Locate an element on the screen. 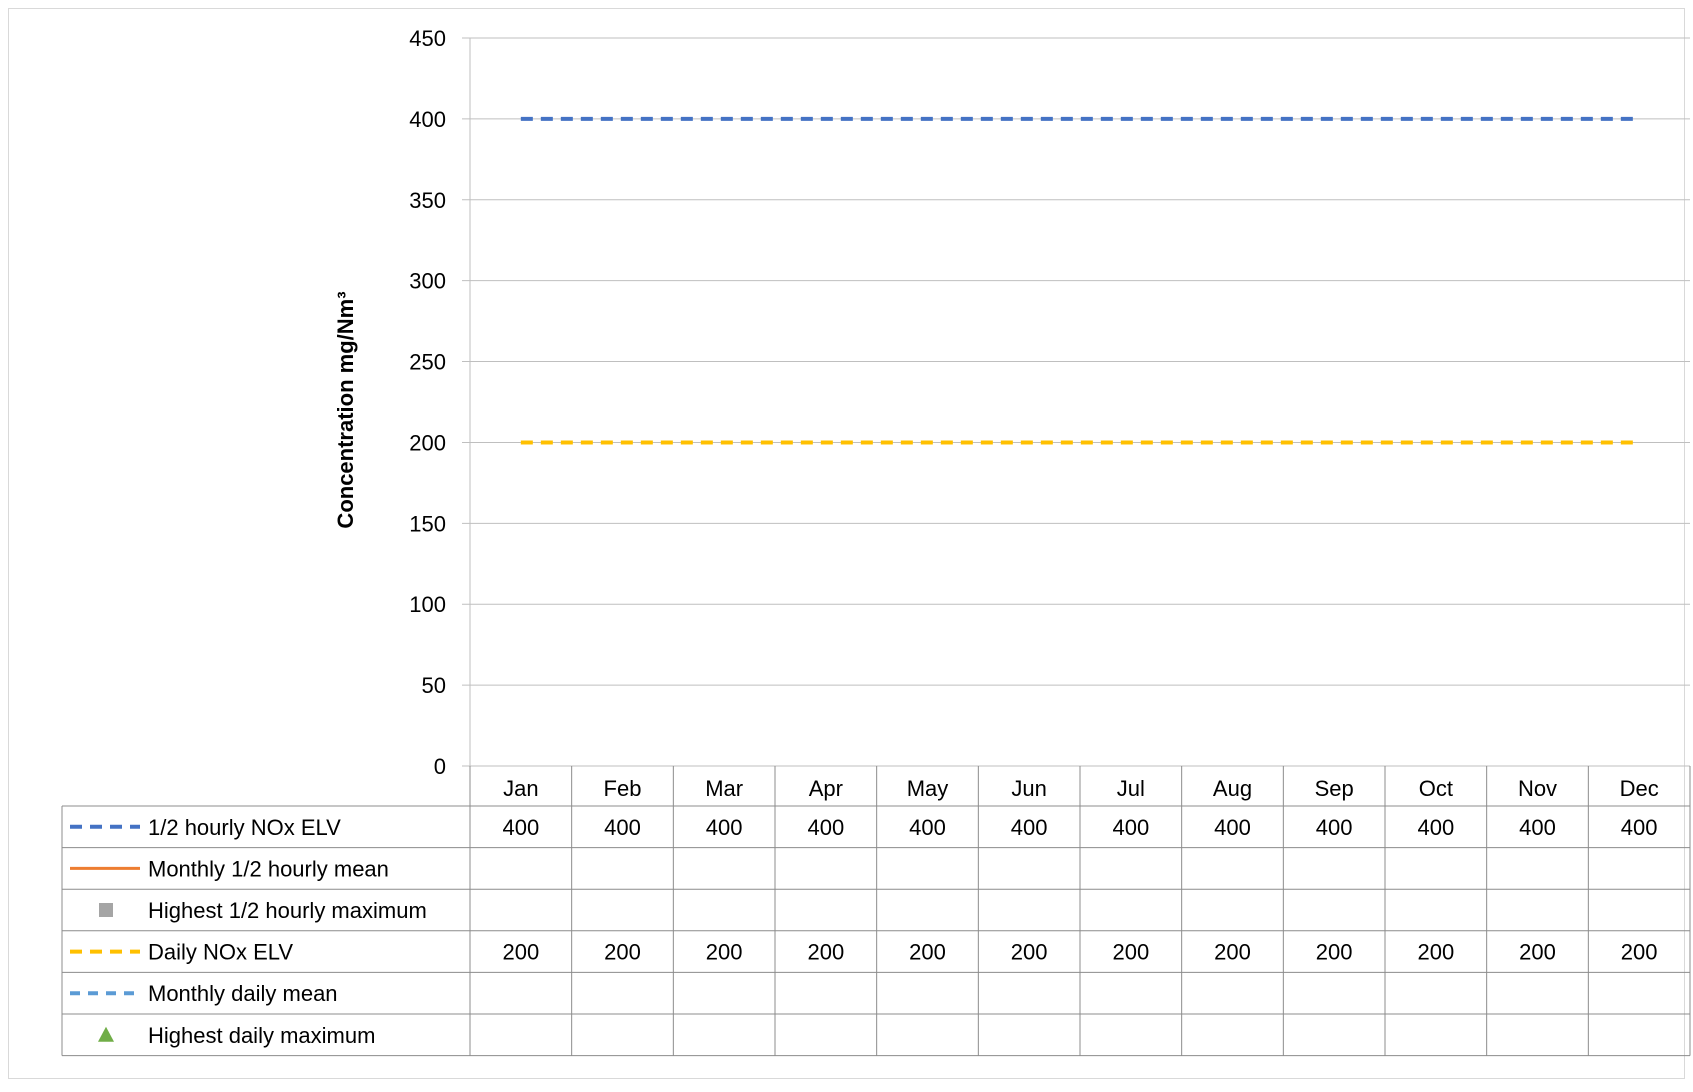 The height and width of the screenshot is (1092, 1693). x-tick-label: Sep is located at coordinates (1334, 788).